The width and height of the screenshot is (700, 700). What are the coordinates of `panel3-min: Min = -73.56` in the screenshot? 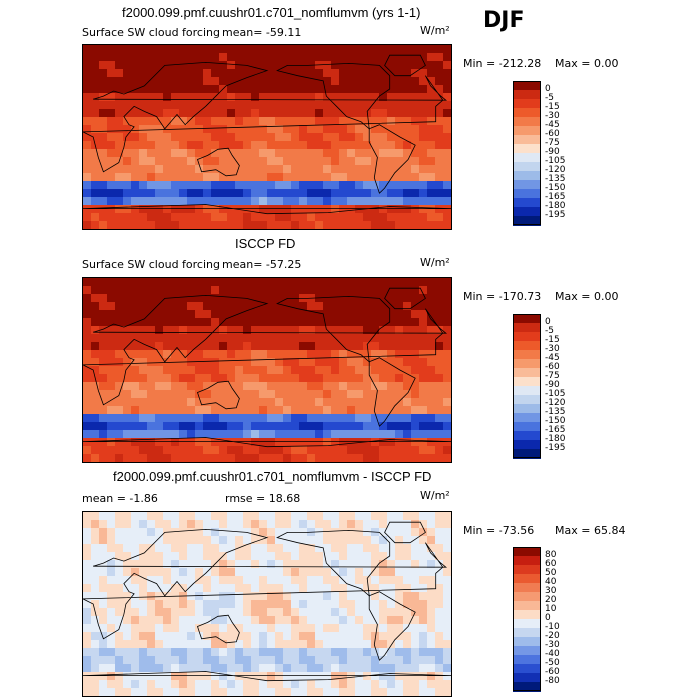 It's located at (499, 530).